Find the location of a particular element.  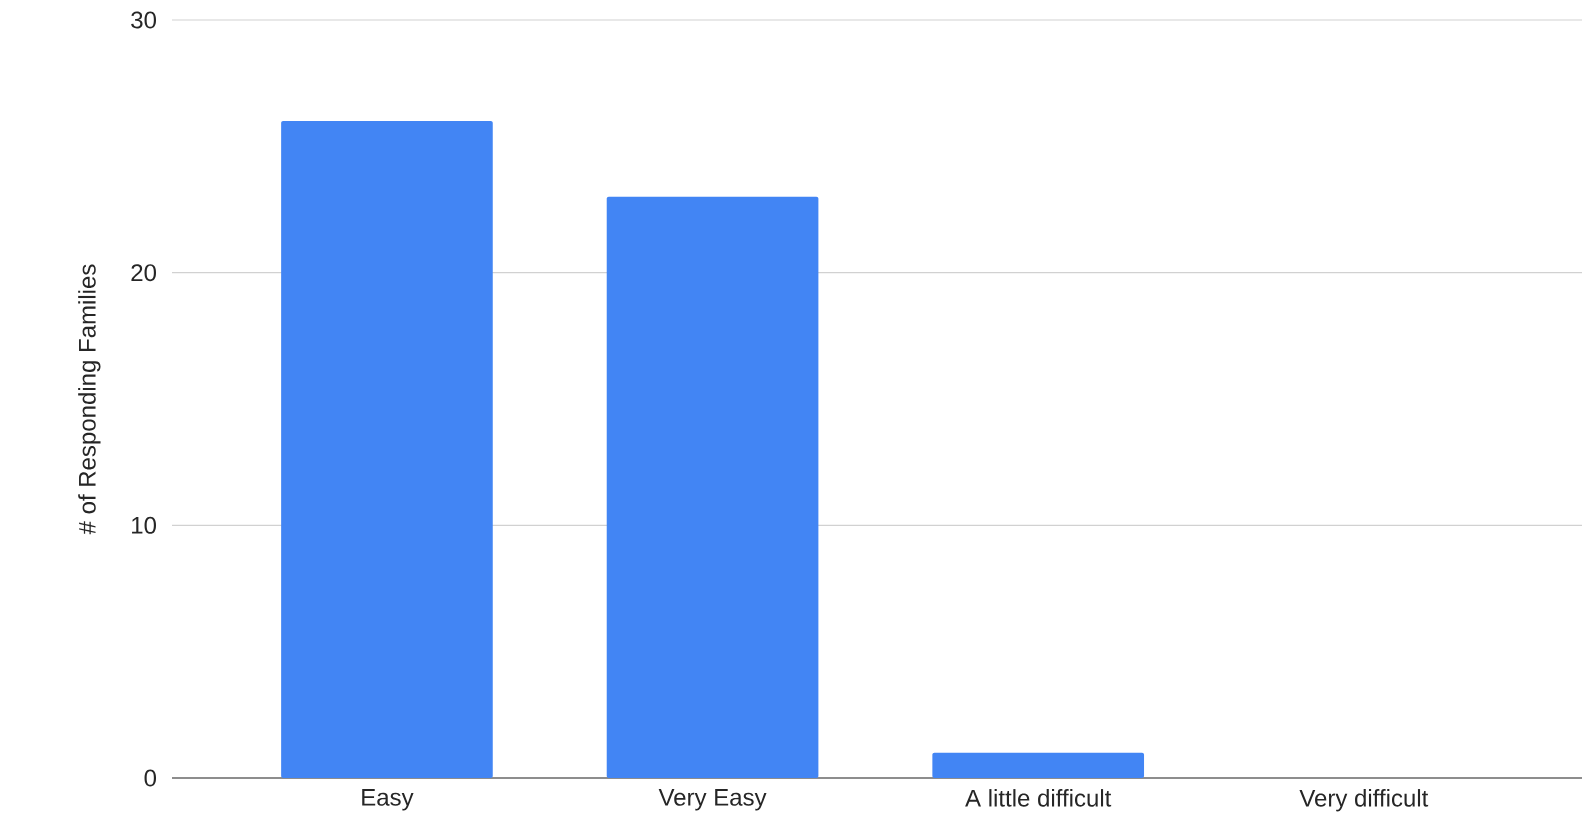

x-tick-label: Easy is located at coordinates (388, 800).